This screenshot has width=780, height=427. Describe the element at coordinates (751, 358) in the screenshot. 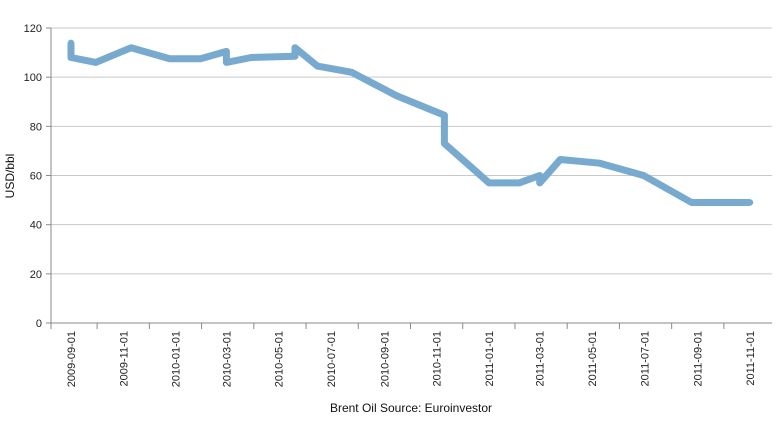

I see `x-tick-label: 2011-11-01` at that location.